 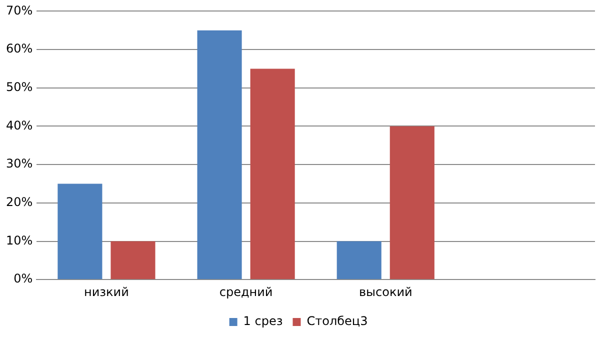 What do you see at coordinates (19, 125) in the screenshot?
I see `y-tick-label: 40%` at bounding box center [19, 125].